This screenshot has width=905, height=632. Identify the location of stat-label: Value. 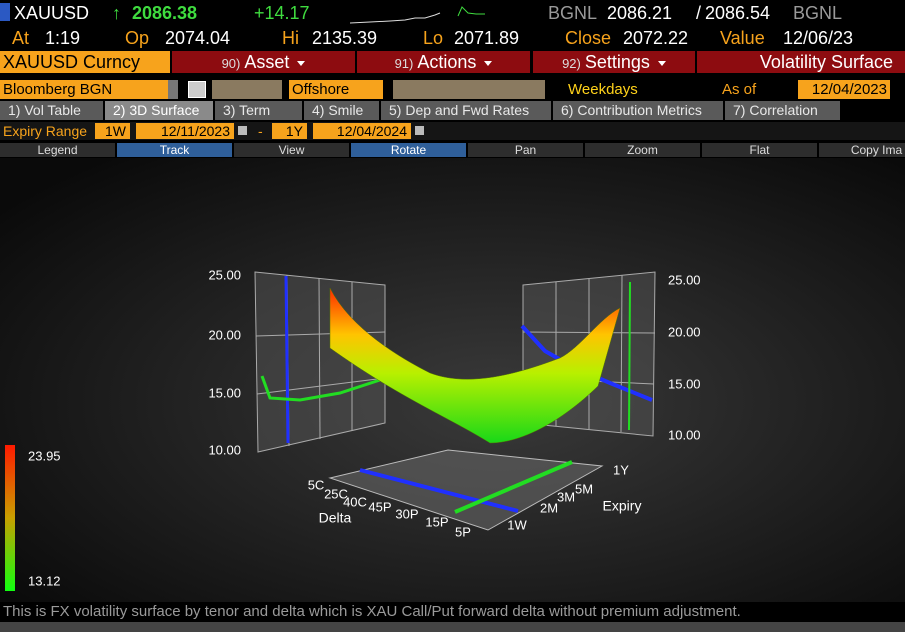
(742, 38).